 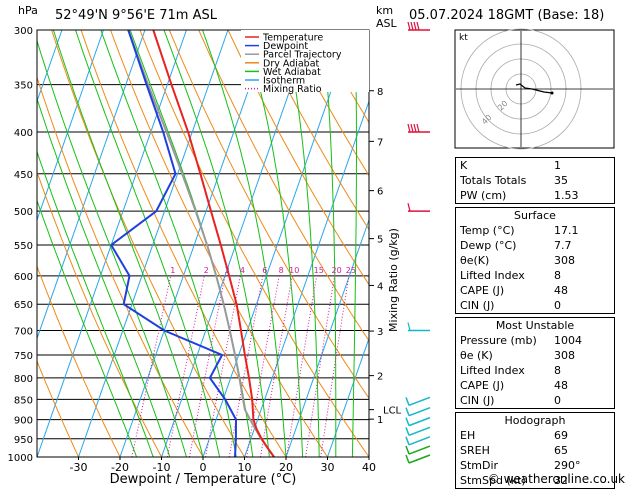 What do you see at coordinates (477, 305) in the screenshot?
I see `surface-cin-label: CIN (J)` at bounding box center [477, 305].